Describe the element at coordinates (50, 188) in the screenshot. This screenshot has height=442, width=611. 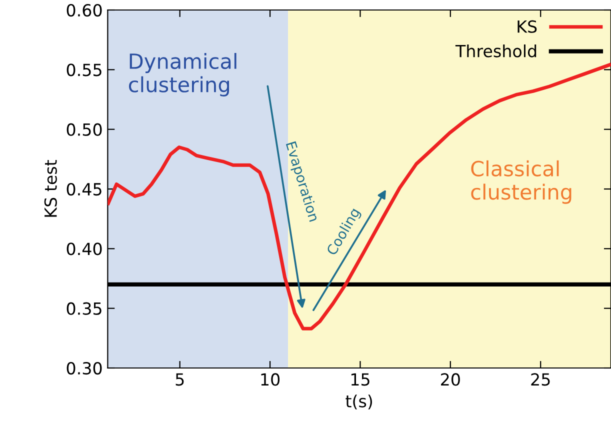
I see `y-axis-title: KS test` at that location.